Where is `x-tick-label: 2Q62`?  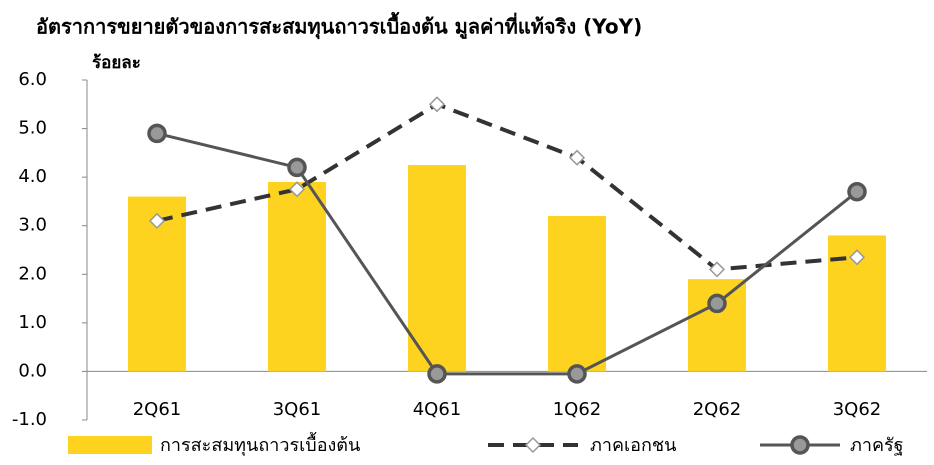 x-tick-label: 2Q62 is located at coordinates (717, 409).